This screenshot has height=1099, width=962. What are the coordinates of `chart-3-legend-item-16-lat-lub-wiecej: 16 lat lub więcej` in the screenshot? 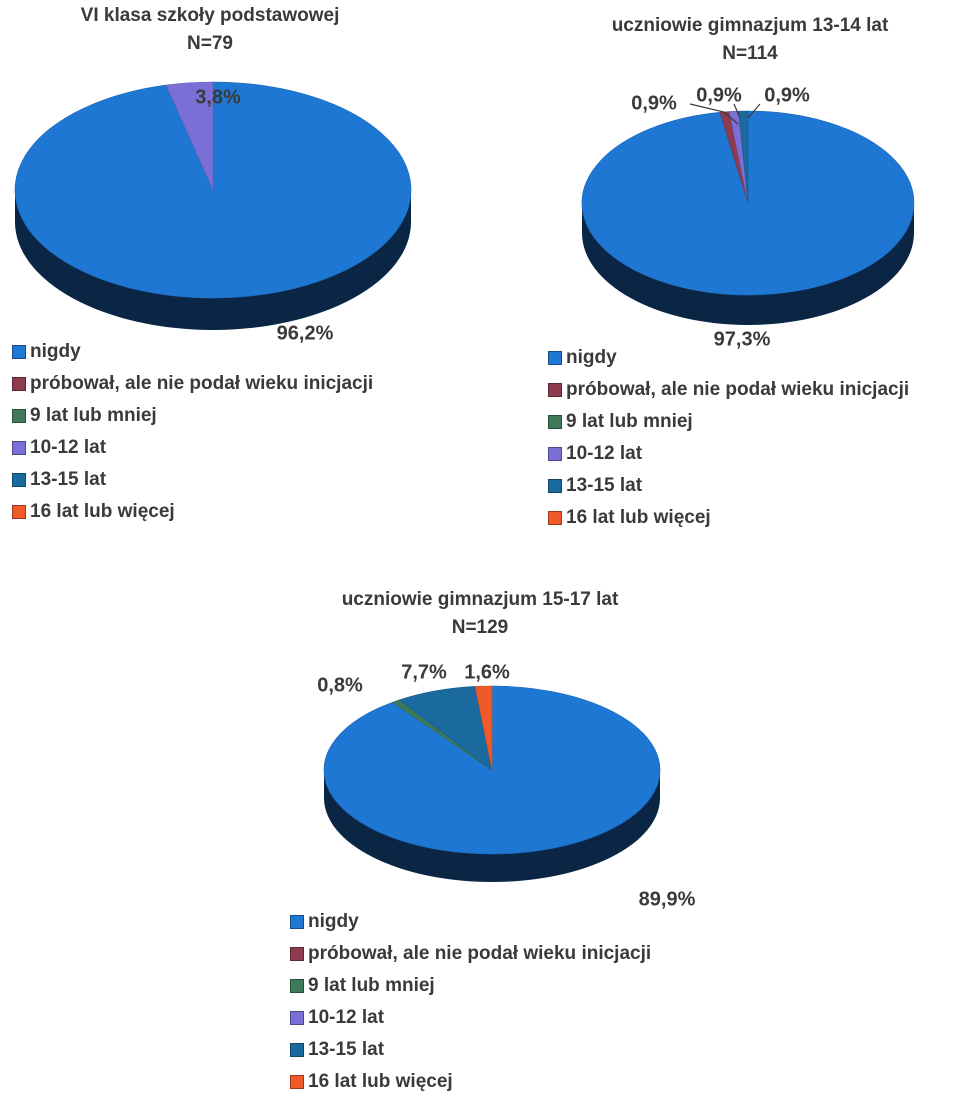 It's located at (470, 1082).